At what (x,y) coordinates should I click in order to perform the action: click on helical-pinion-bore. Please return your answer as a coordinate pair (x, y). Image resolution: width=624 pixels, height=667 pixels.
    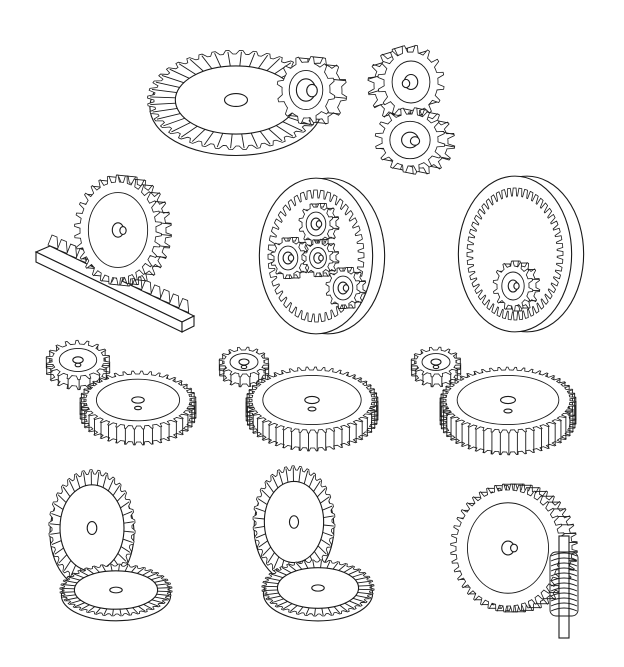
    Looking at the image, I should click on (244, 367).